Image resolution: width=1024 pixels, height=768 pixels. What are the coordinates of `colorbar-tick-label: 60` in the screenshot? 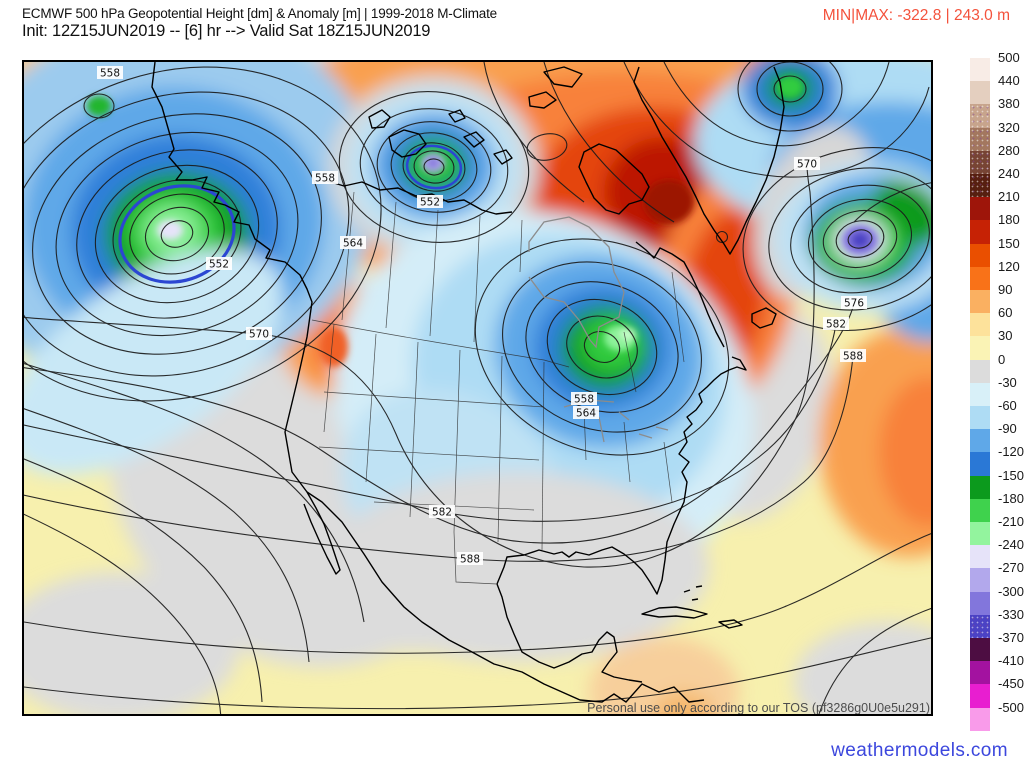 It's located at (1005, 313).